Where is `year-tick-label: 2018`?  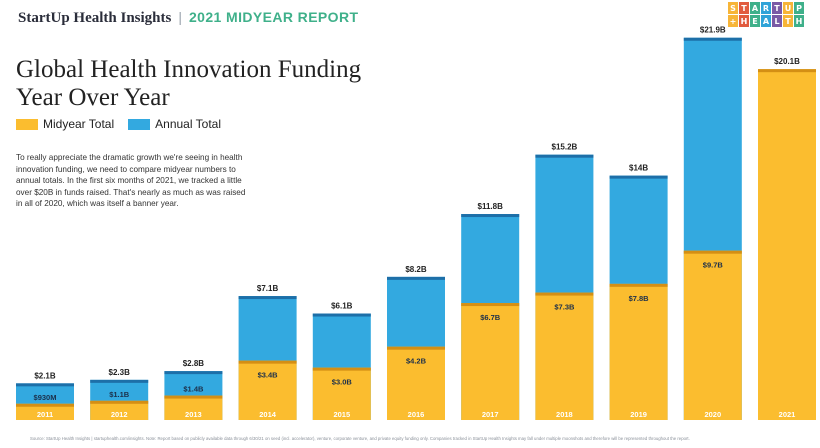 year-tick-label: 2018 is located at coordinates (564, 414).